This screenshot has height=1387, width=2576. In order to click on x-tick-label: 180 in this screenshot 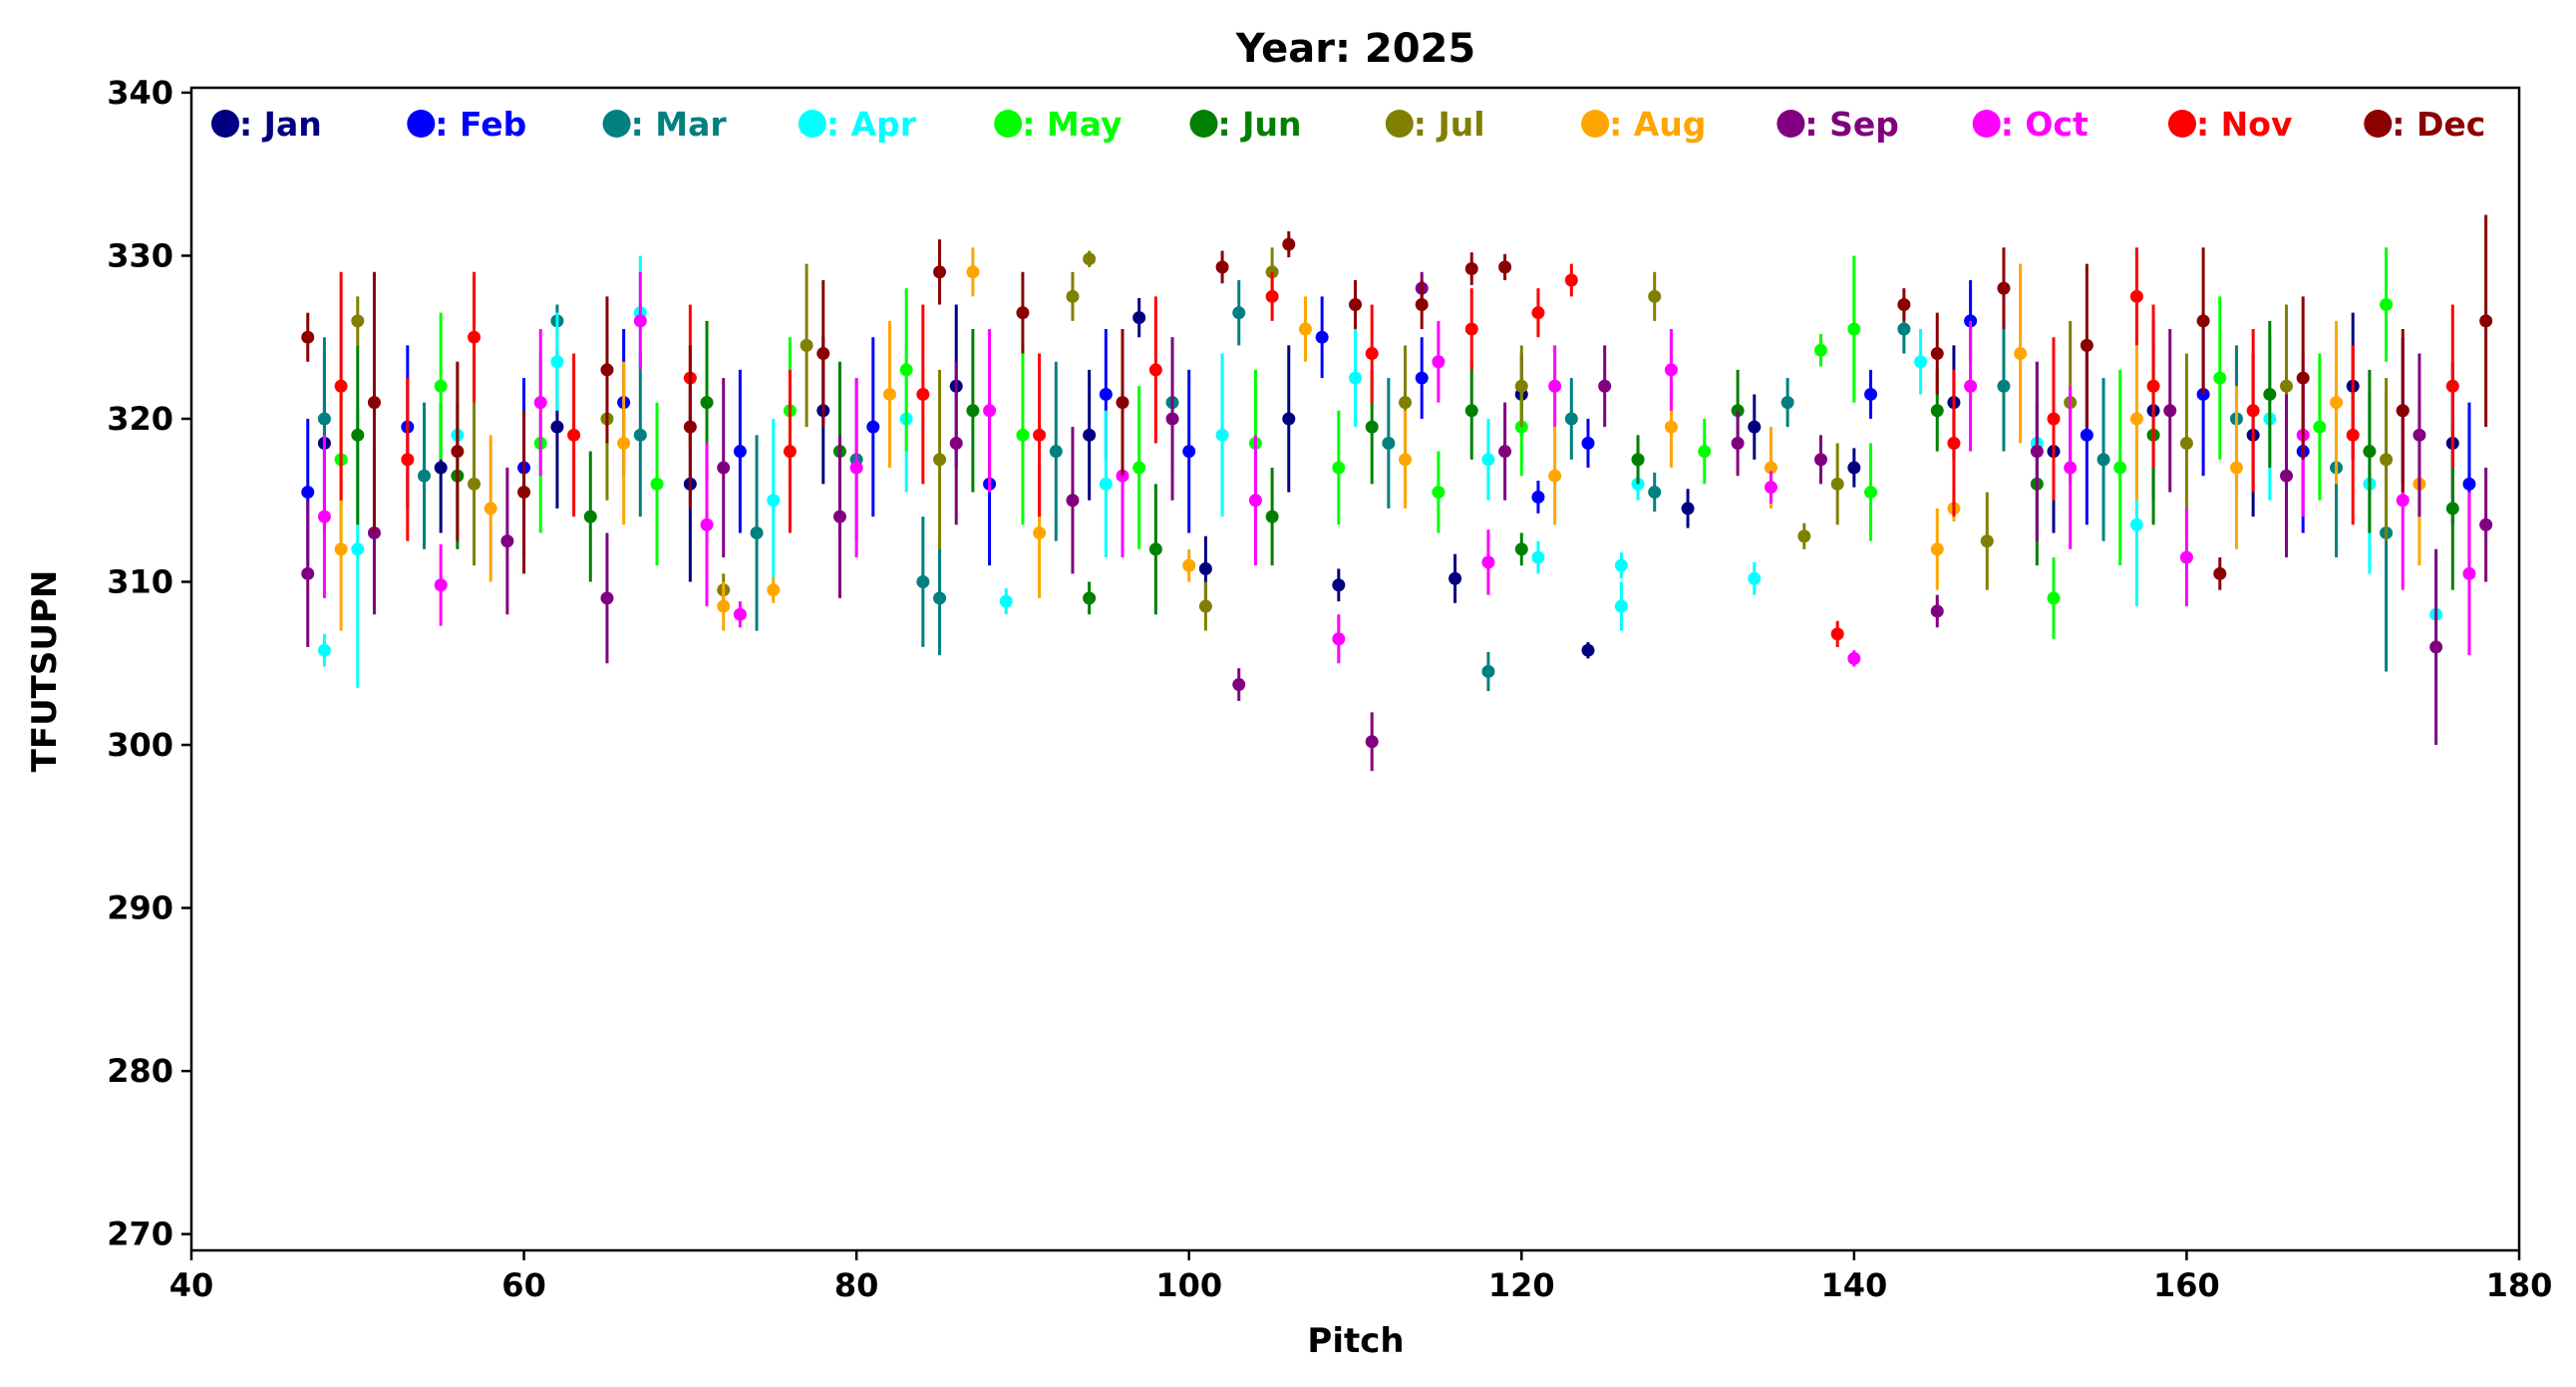, I will do `click(2519, 1285)`.